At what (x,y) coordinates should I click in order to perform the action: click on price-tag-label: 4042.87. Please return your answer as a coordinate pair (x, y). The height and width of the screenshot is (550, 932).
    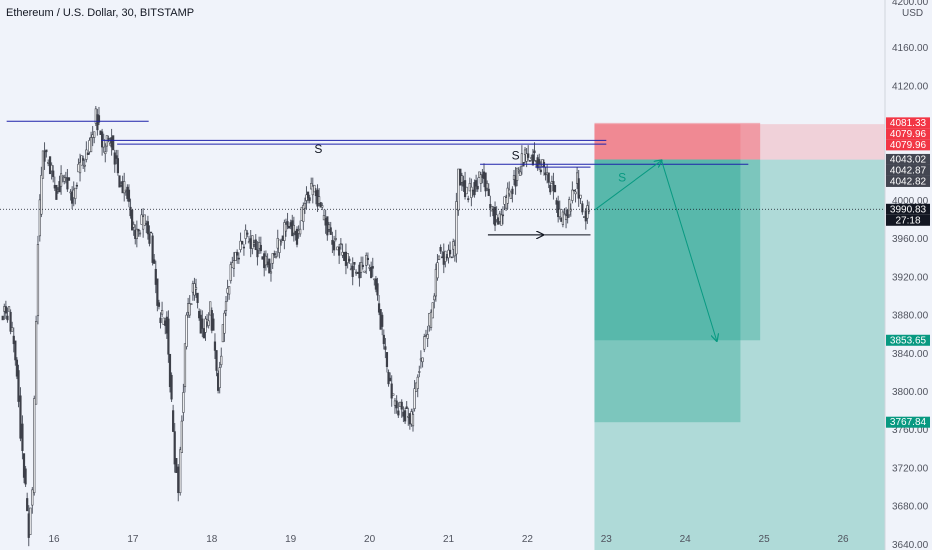
    Looking at the image, I should click on (908, 170).